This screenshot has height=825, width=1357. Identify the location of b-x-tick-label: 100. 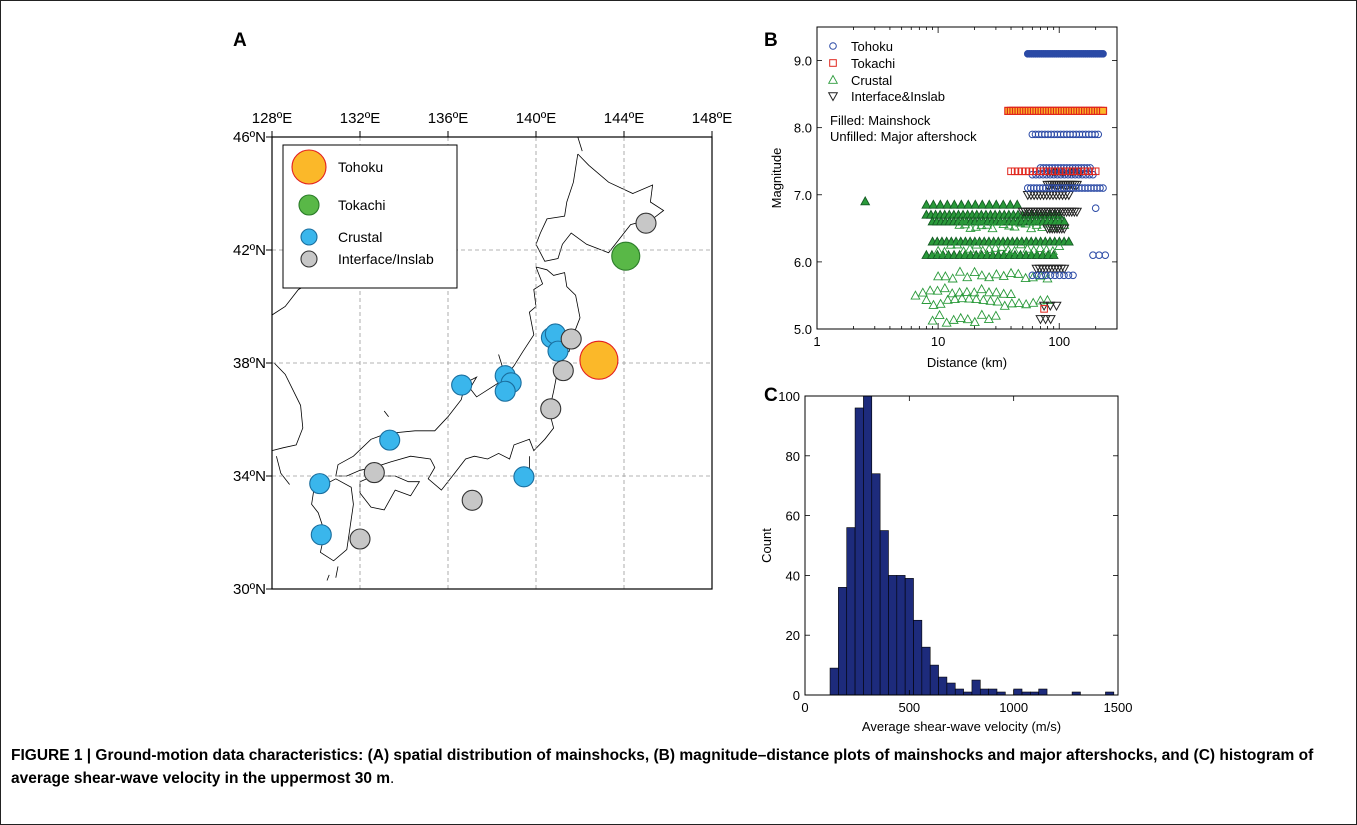
(1059, 341).